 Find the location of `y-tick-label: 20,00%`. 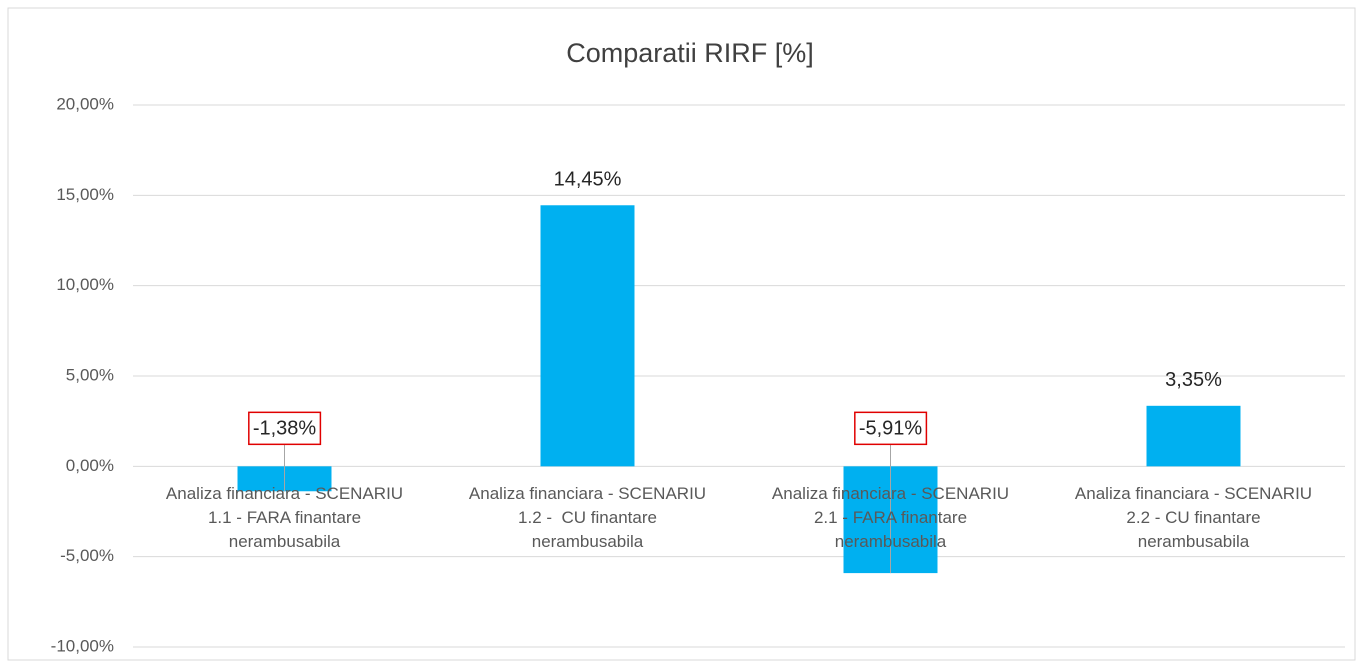

y-tick-label: 20,00% is located at coordinates (85, 103).